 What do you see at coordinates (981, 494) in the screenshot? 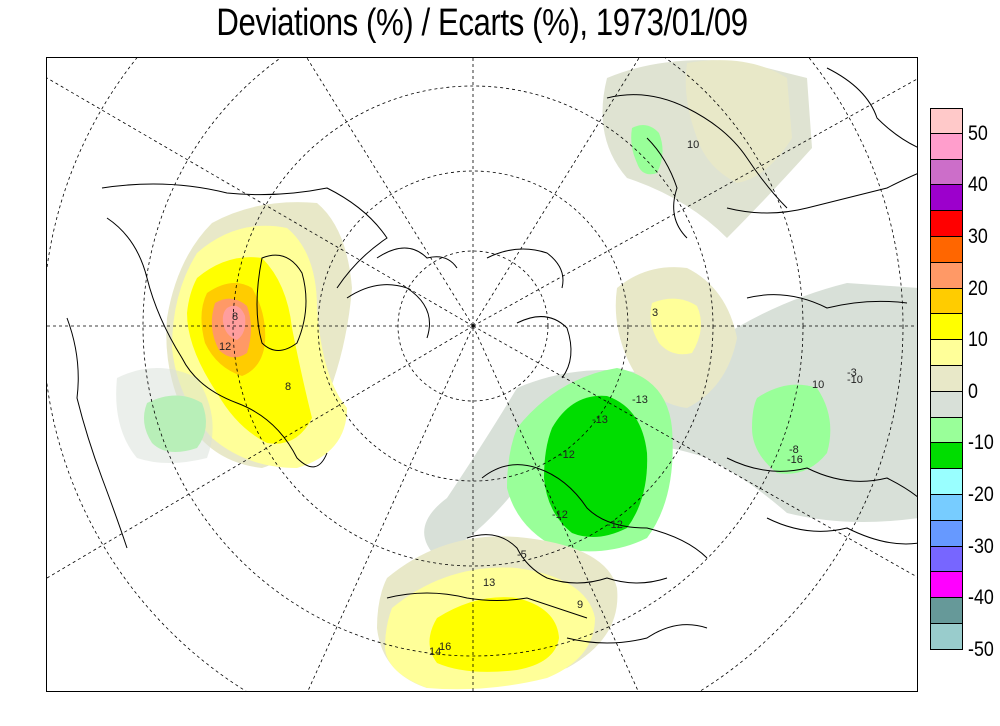
I see `legend-label: -20` at bounding box center [981, 494].